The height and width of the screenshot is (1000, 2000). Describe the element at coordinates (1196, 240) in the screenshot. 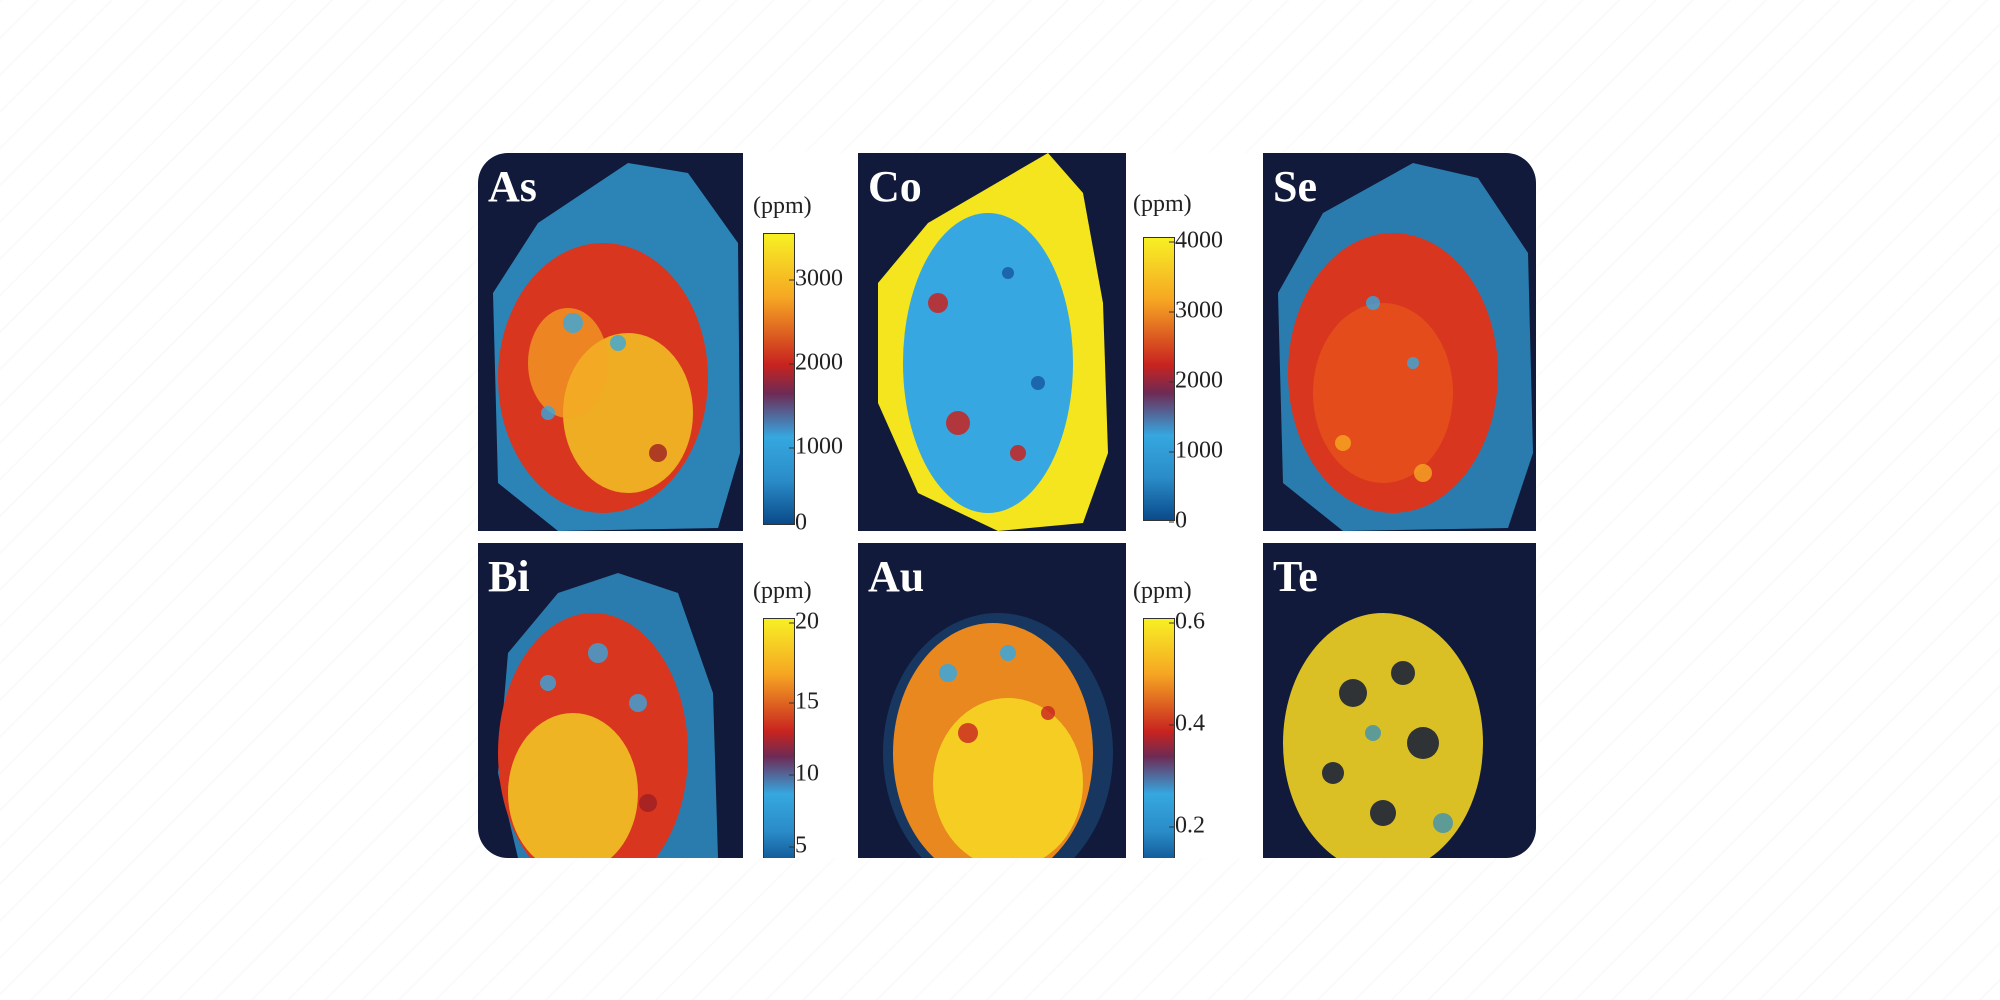

I see `colorbar-tick: 4000` at that location.